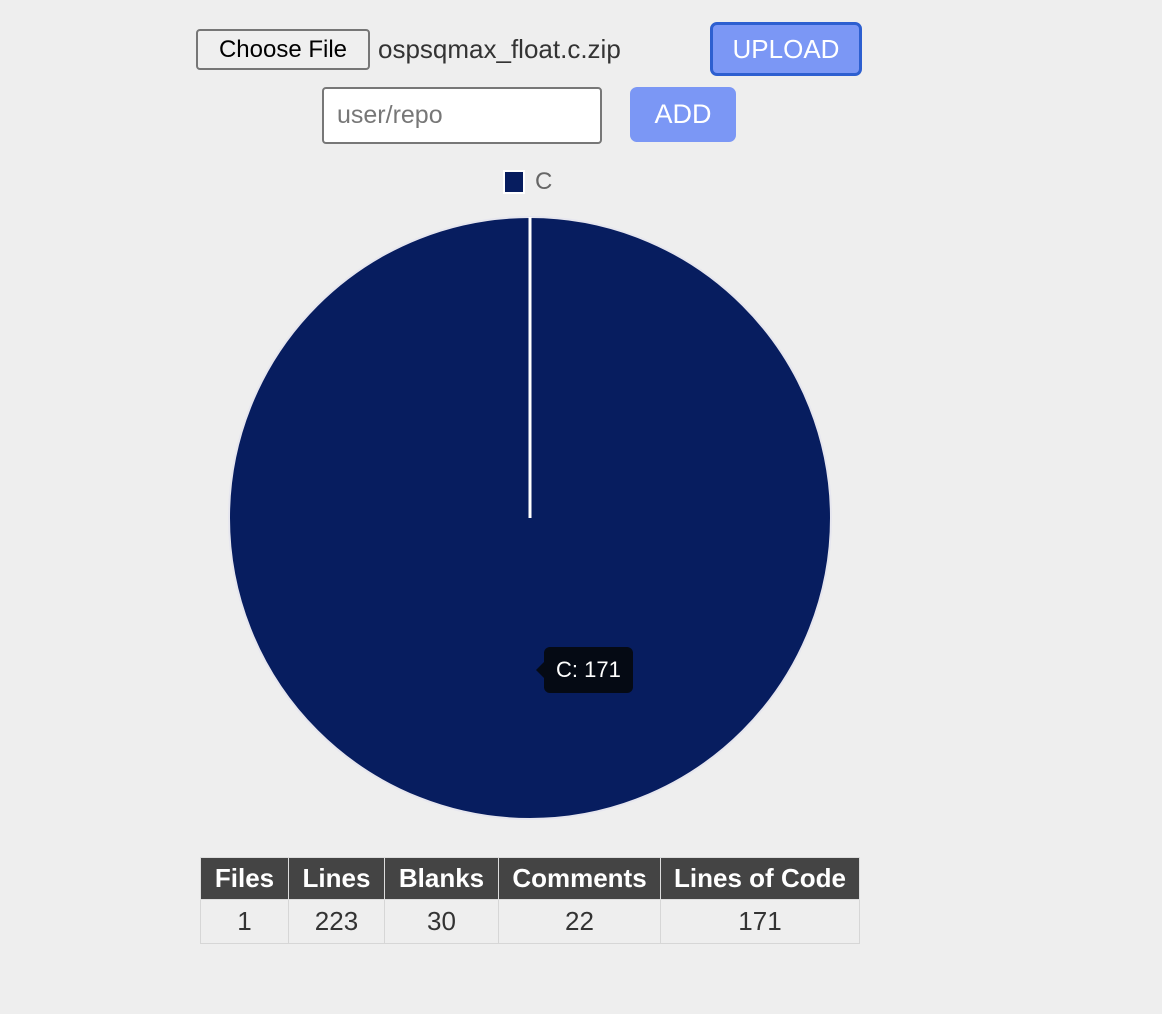  I want to click on header-lines-of-code: Lines of Code, so click(760, 878).